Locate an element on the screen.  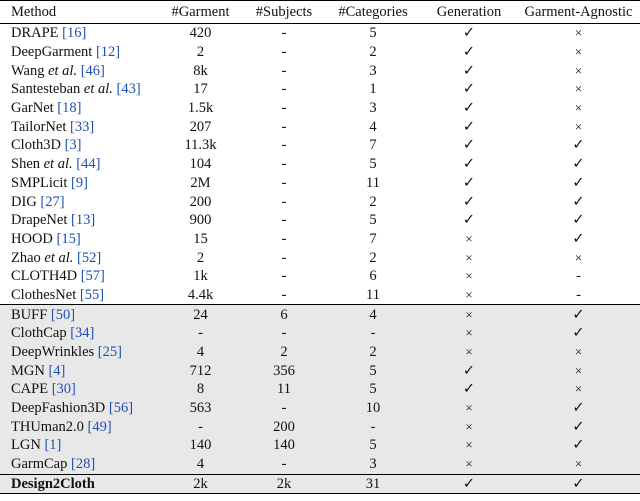
citation-link: [3] is located at coordinates (73, 145).